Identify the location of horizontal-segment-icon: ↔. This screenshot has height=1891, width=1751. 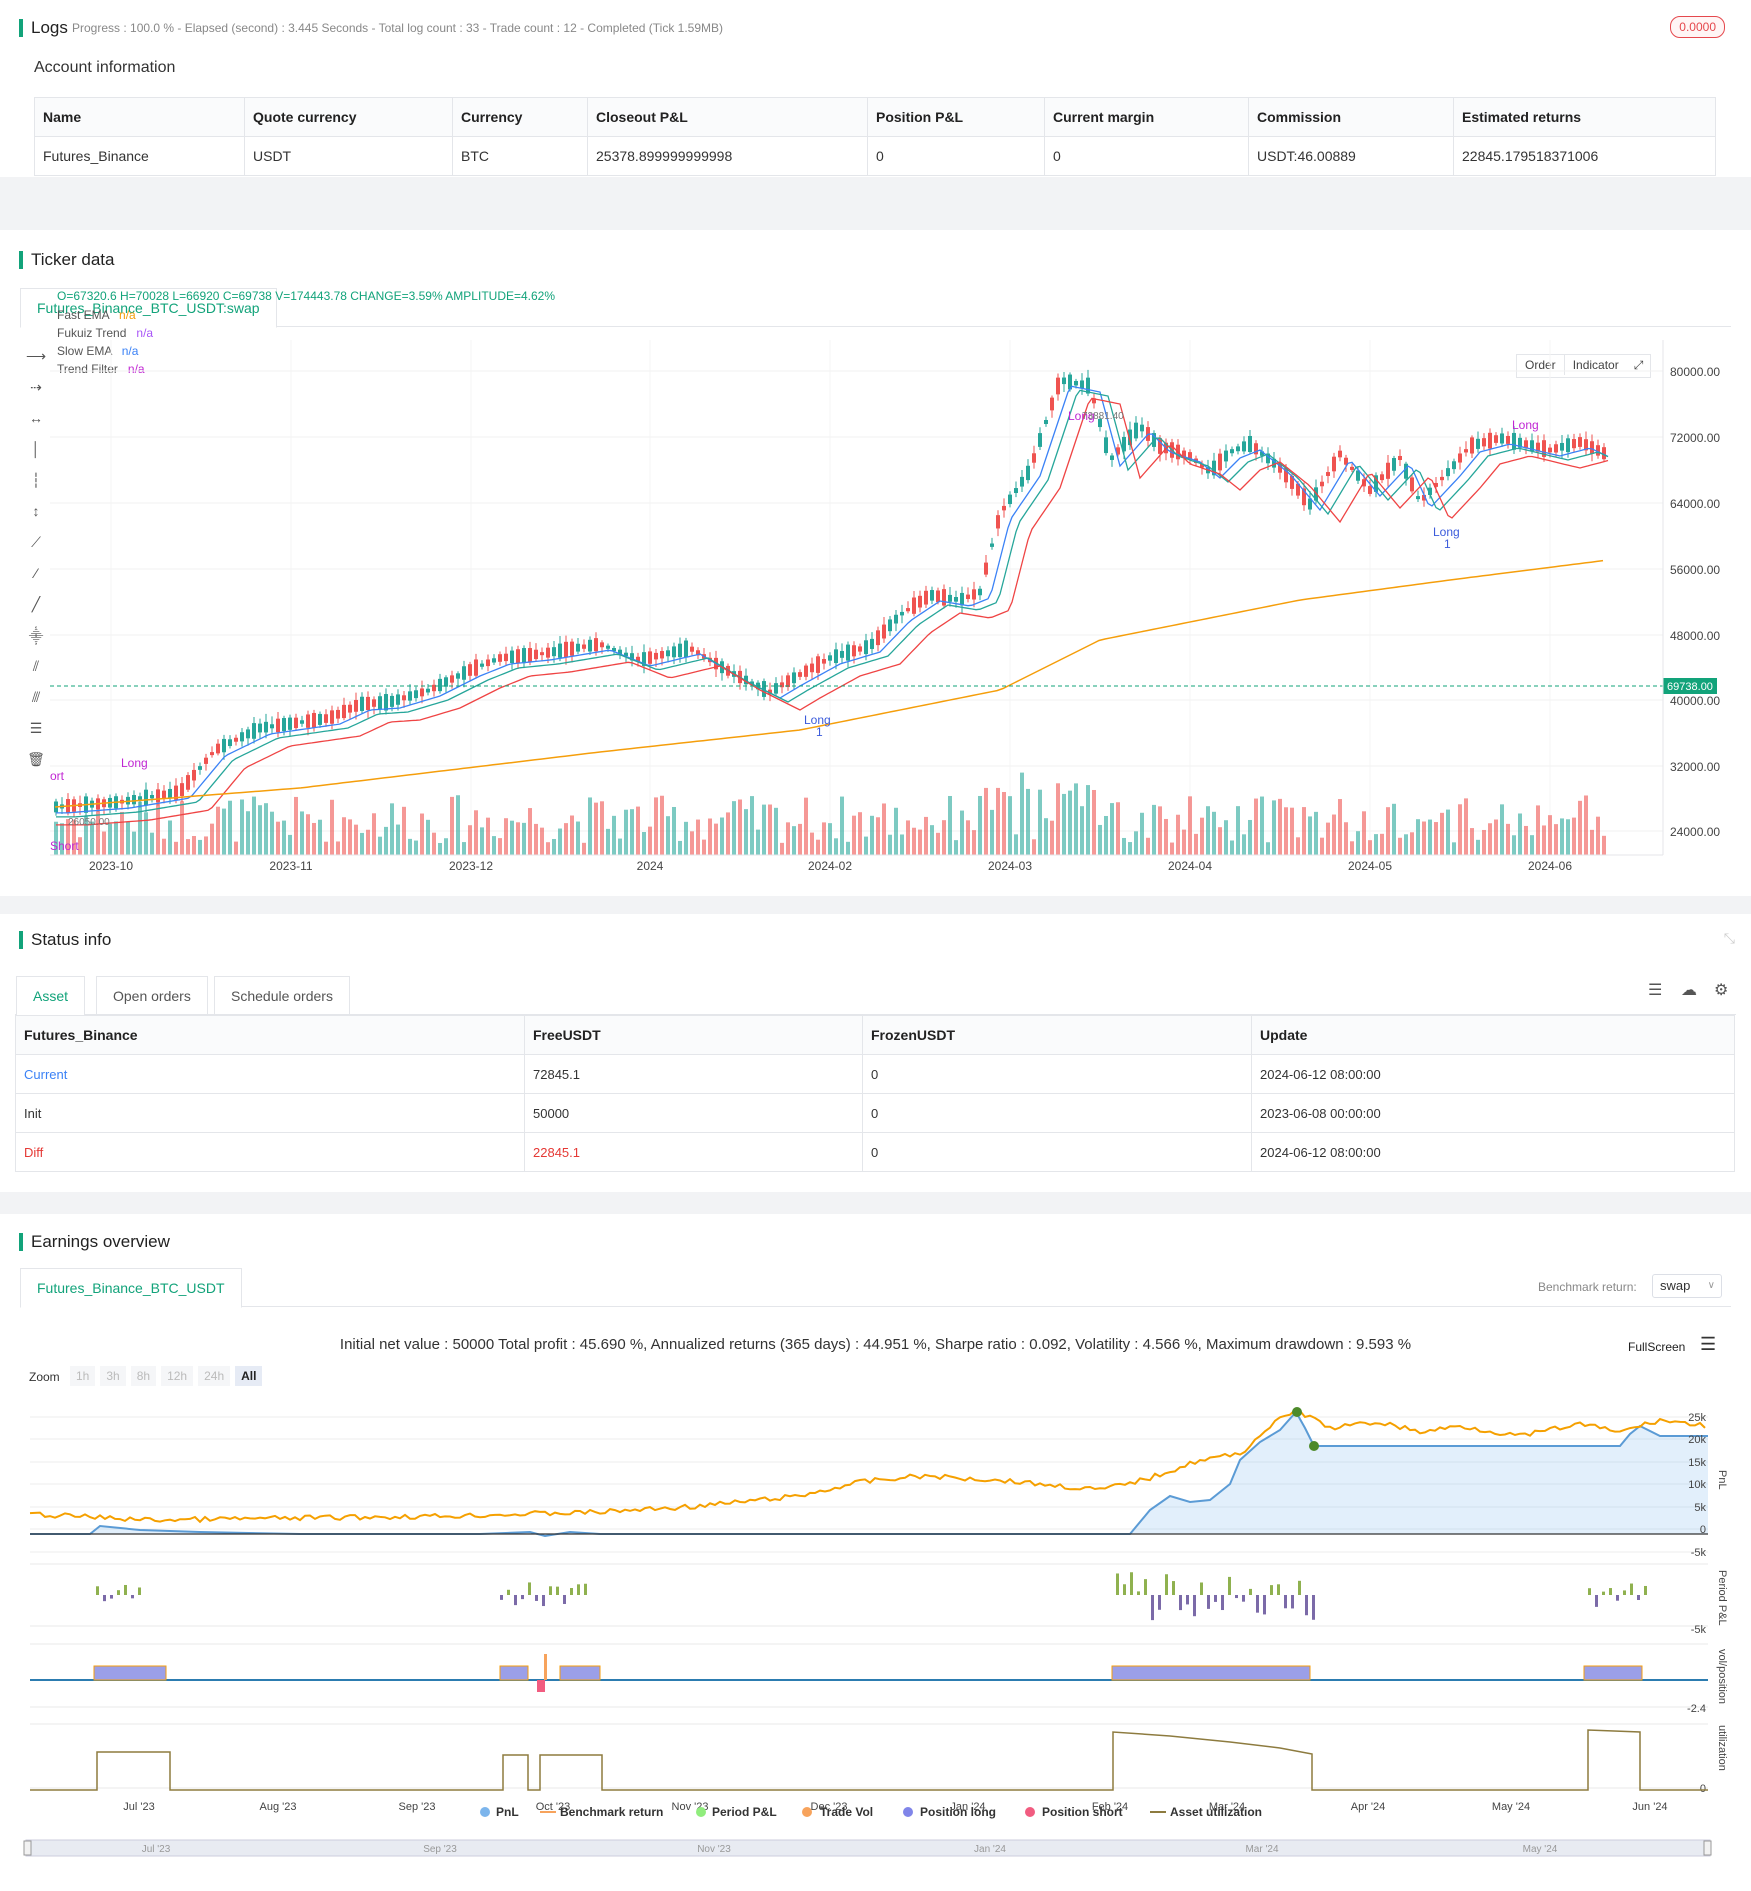
(36, 418).